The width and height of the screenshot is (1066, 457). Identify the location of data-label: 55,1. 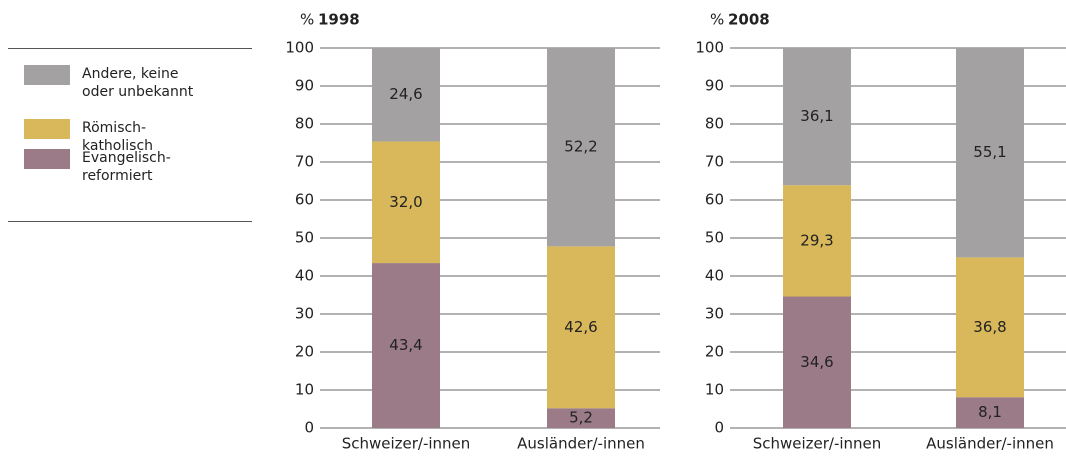
(989, 152).